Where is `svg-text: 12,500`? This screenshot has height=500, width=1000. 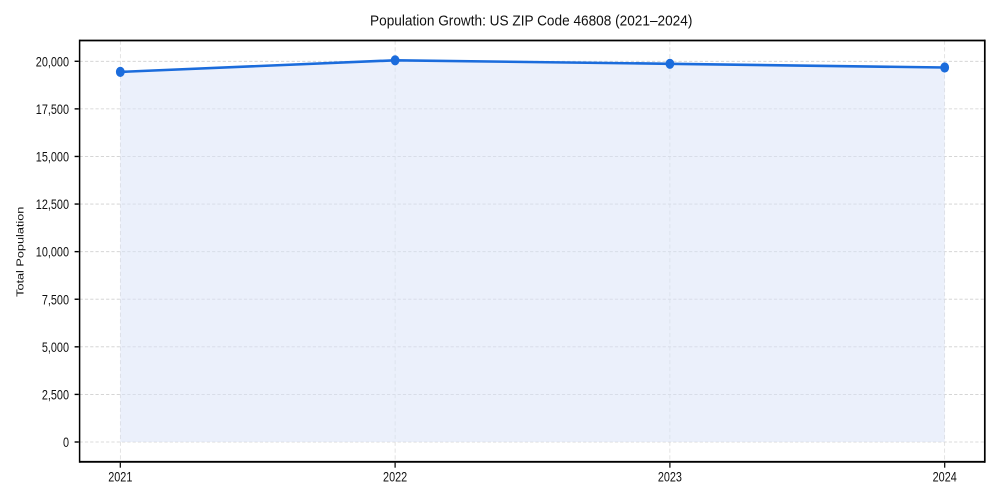 svg-text: 12,500 is located at coordinates (52, 205).